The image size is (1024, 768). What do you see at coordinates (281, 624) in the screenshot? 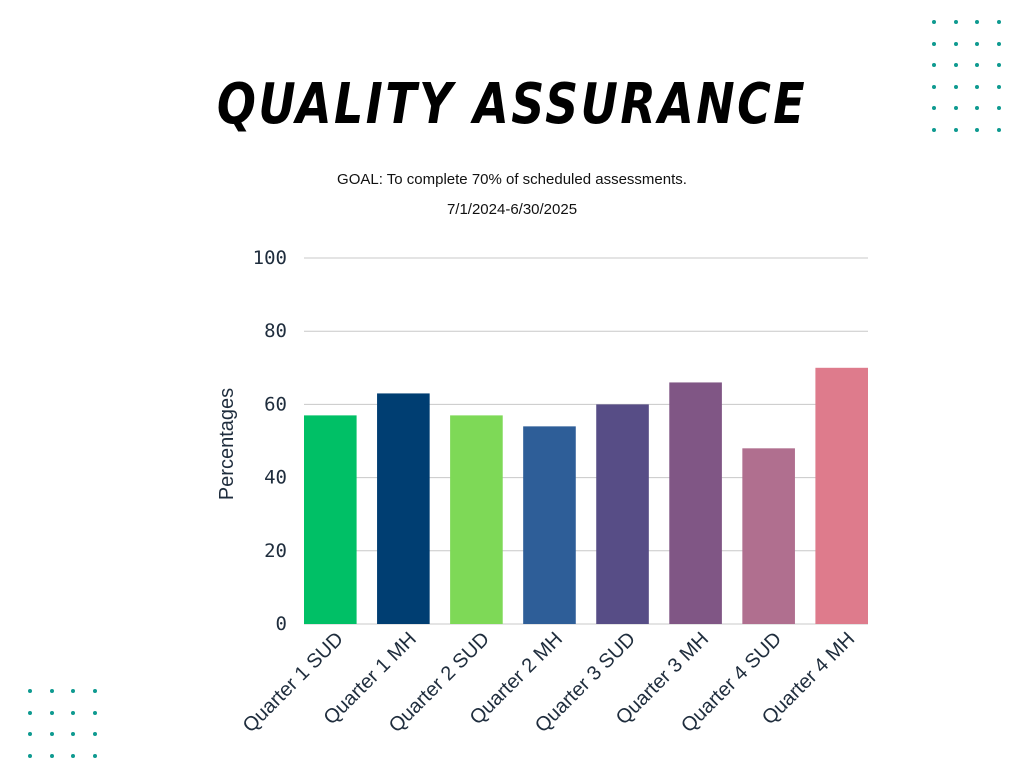
I see `y-tick-label: 0` at bounding box center [281, 624].